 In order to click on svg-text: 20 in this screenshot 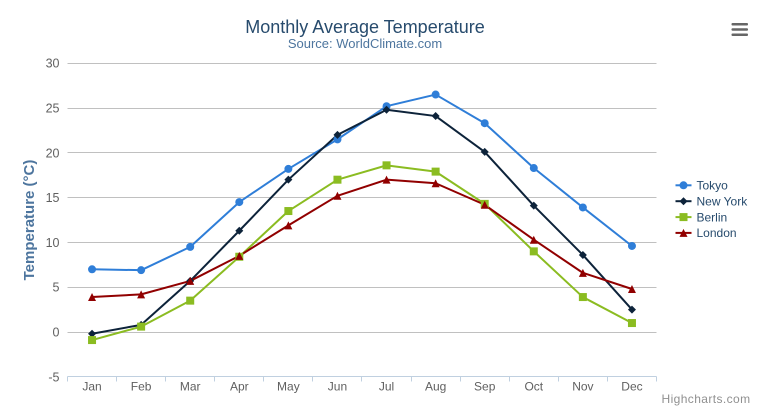, I will do `click(53, 153)`.